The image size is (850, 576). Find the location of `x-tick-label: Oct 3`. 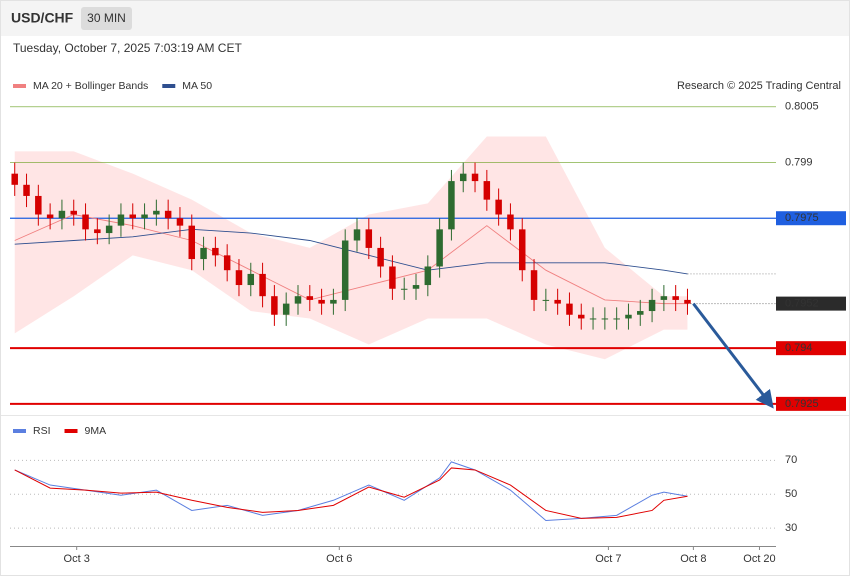

x-tick-label: Oct 3 is located at coordinates (77, 559).